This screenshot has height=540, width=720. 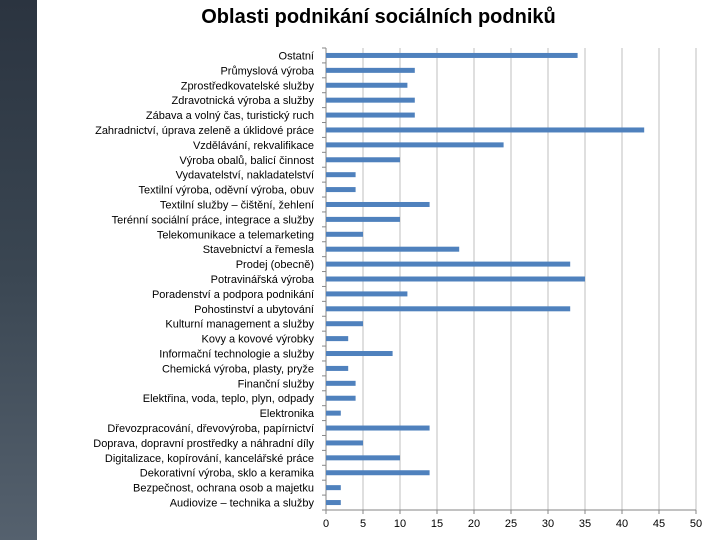 What do you see at coordinates (248, 86) in the screenshot?
I see `category-label-2: Zprostředkovatelské služby` at bounding box center [248, 86].